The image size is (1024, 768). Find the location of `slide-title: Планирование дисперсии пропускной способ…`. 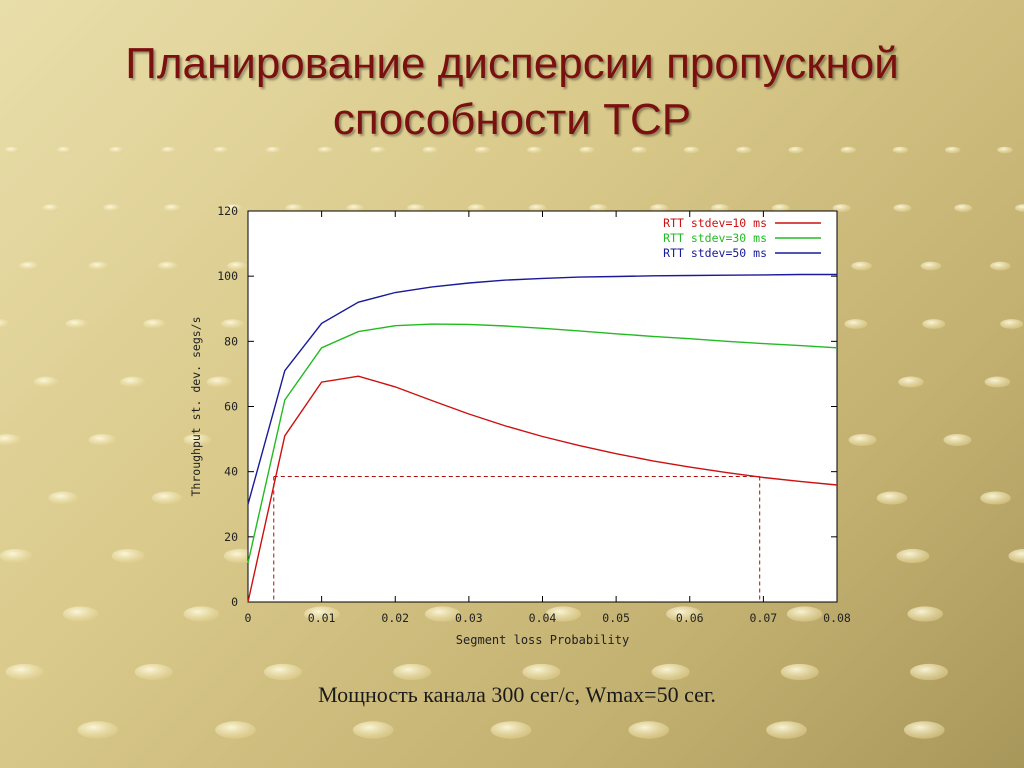

slide-title: Планирование дисперсии пропускной способ… is located at coordinates (512, 92).